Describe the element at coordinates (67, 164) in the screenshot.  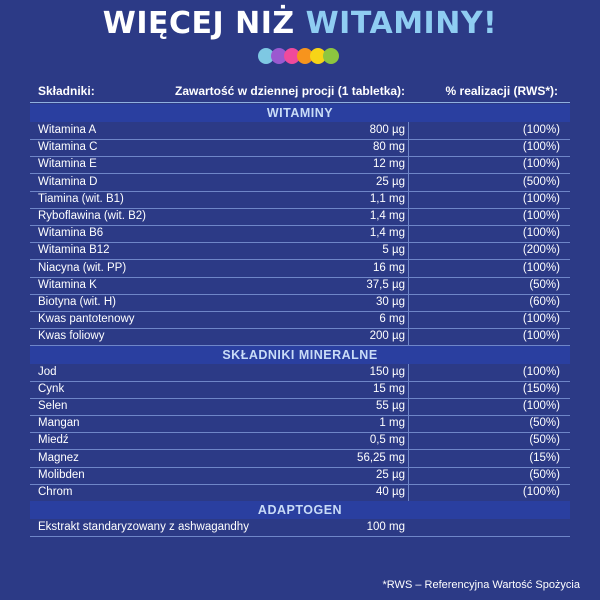
I see `ingredient-name: Witamina E` at that location.